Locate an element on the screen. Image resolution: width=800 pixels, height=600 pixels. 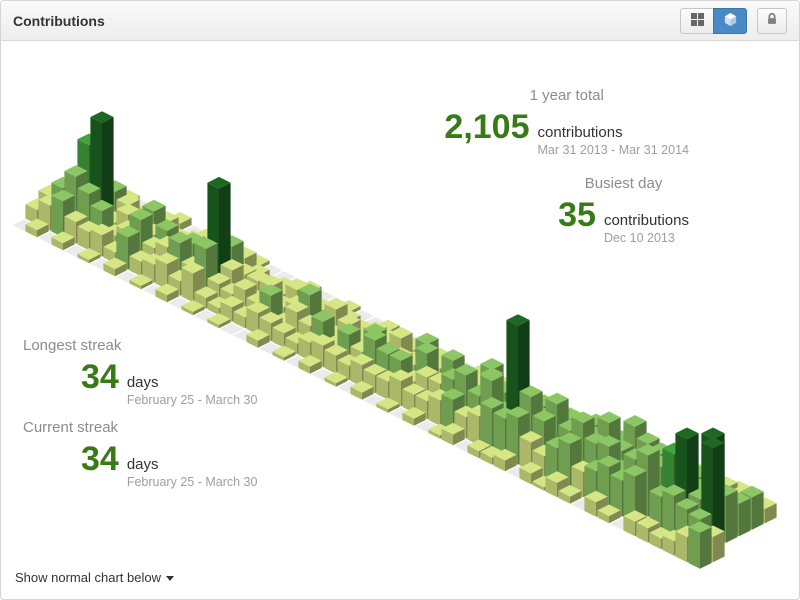
lock-icon is located at coordinates (772, 20).